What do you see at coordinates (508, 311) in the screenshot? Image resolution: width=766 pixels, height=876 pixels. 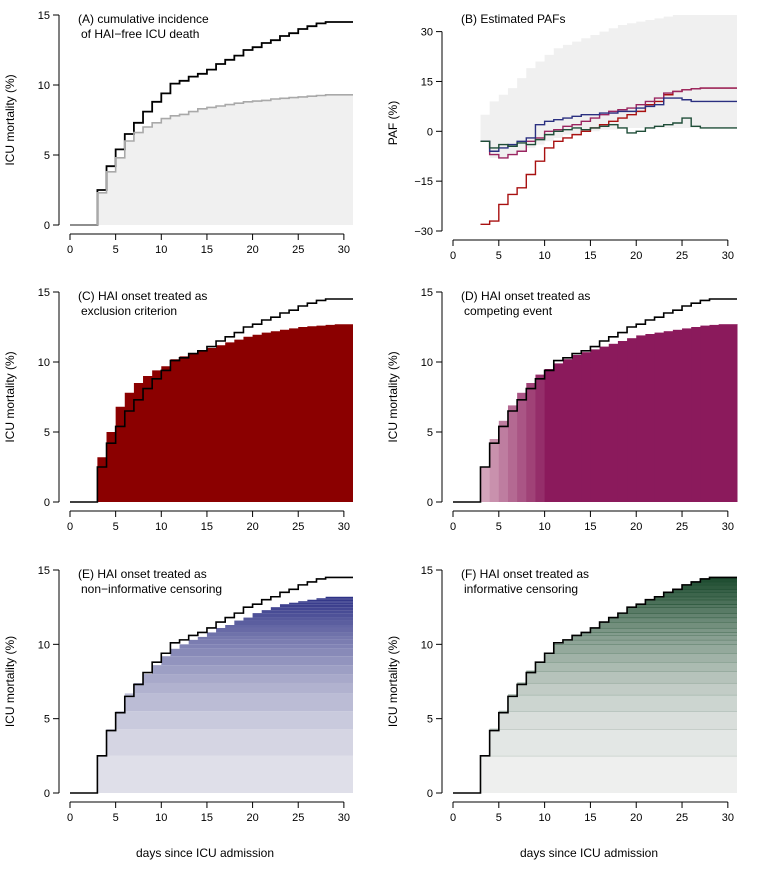 I see `panel-title: competing event` at bounding box center [508, 311].